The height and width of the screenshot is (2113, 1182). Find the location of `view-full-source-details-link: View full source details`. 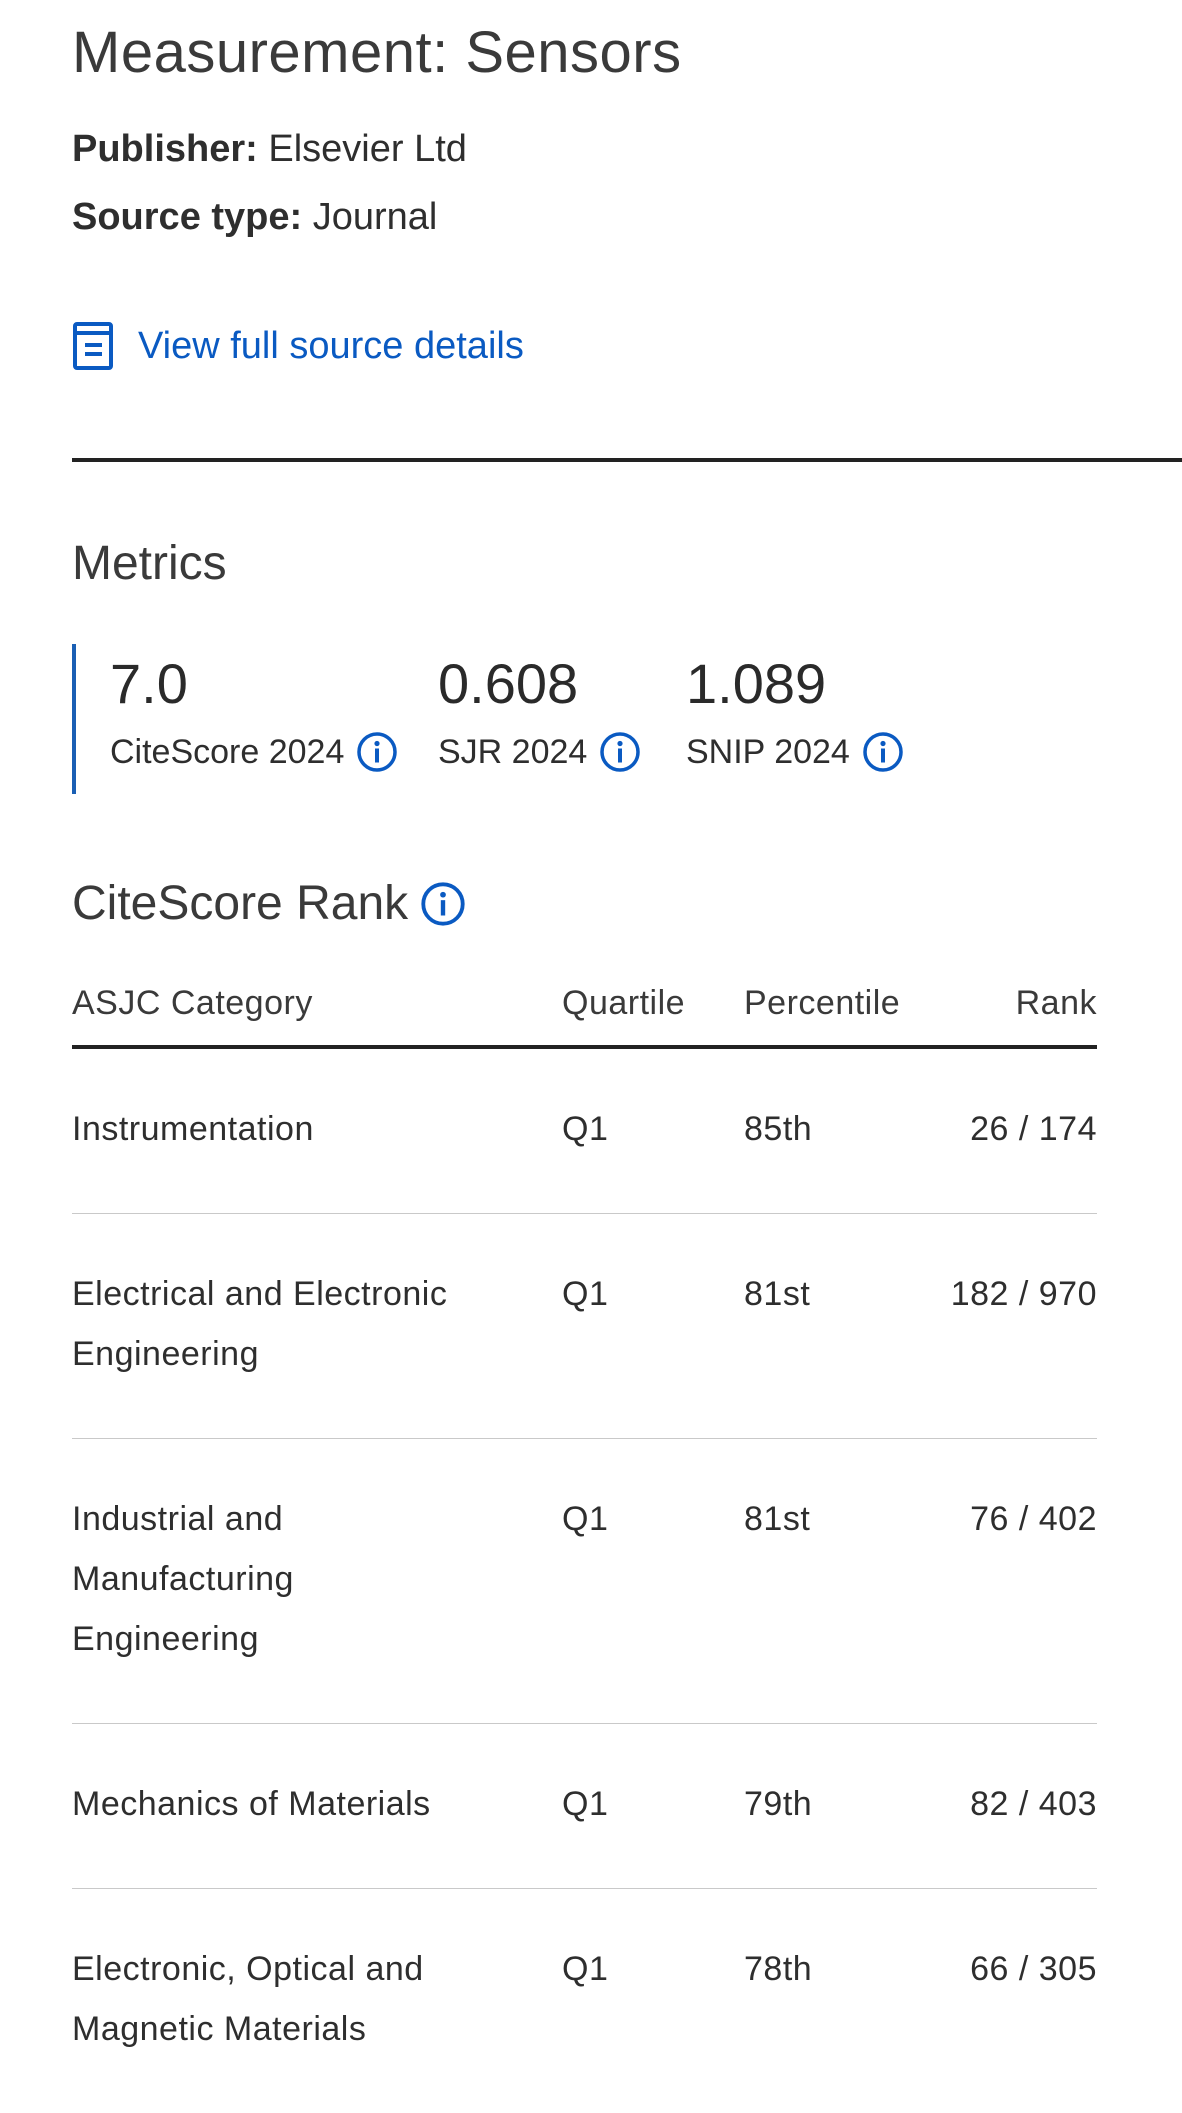

view-full-source-details-link: View full source details is located at coordinates (627, 346).